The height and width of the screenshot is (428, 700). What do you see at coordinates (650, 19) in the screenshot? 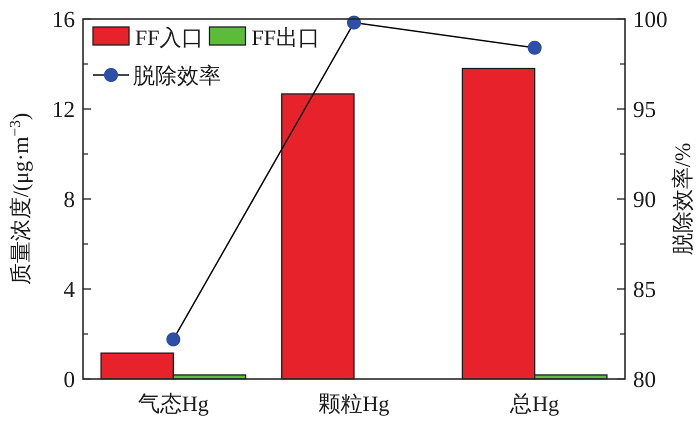
I see `y2-tick-label: 100` at bounding box center [650, 19].